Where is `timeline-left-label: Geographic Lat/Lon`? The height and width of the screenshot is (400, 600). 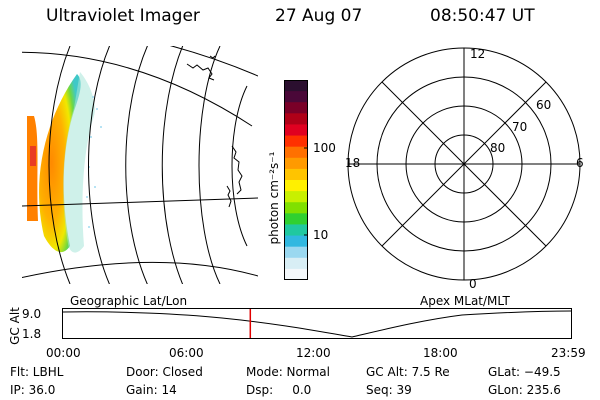 timeline-left-label: Geographic Lat/Lon is located at coordinates (129, 301).